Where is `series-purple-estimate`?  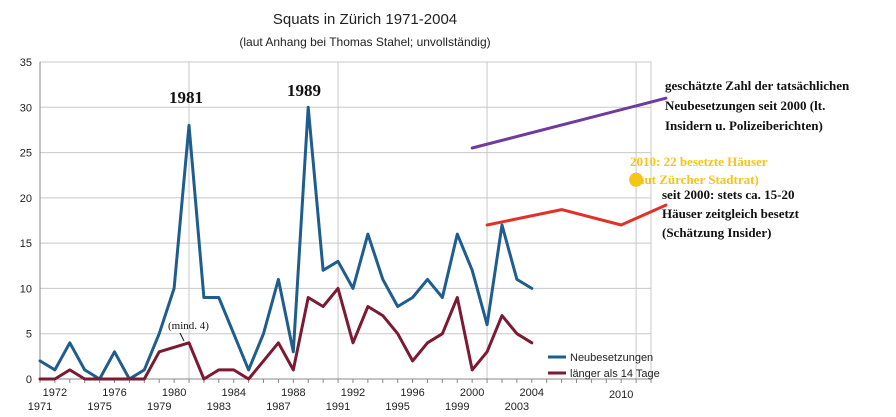 series-purple-estimate is located at coordinates (569, 123).